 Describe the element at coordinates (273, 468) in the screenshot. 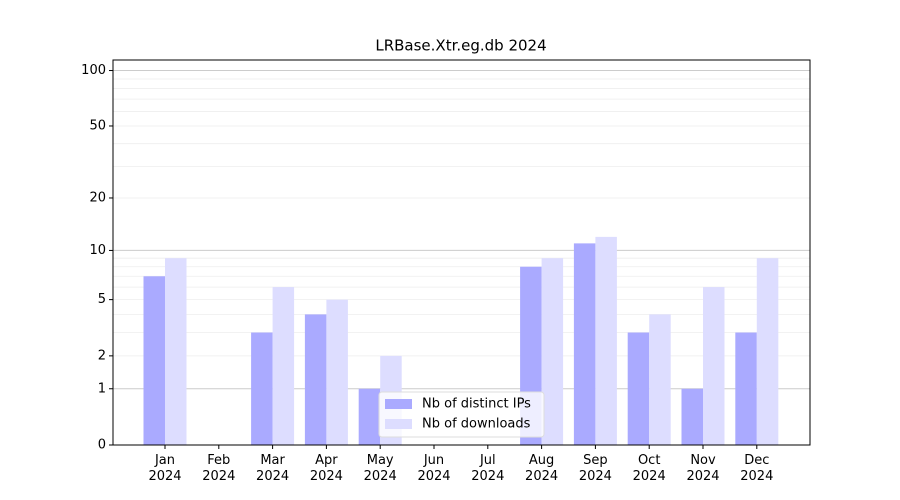

I see `x-tick-label: Mar 2024` at that location.